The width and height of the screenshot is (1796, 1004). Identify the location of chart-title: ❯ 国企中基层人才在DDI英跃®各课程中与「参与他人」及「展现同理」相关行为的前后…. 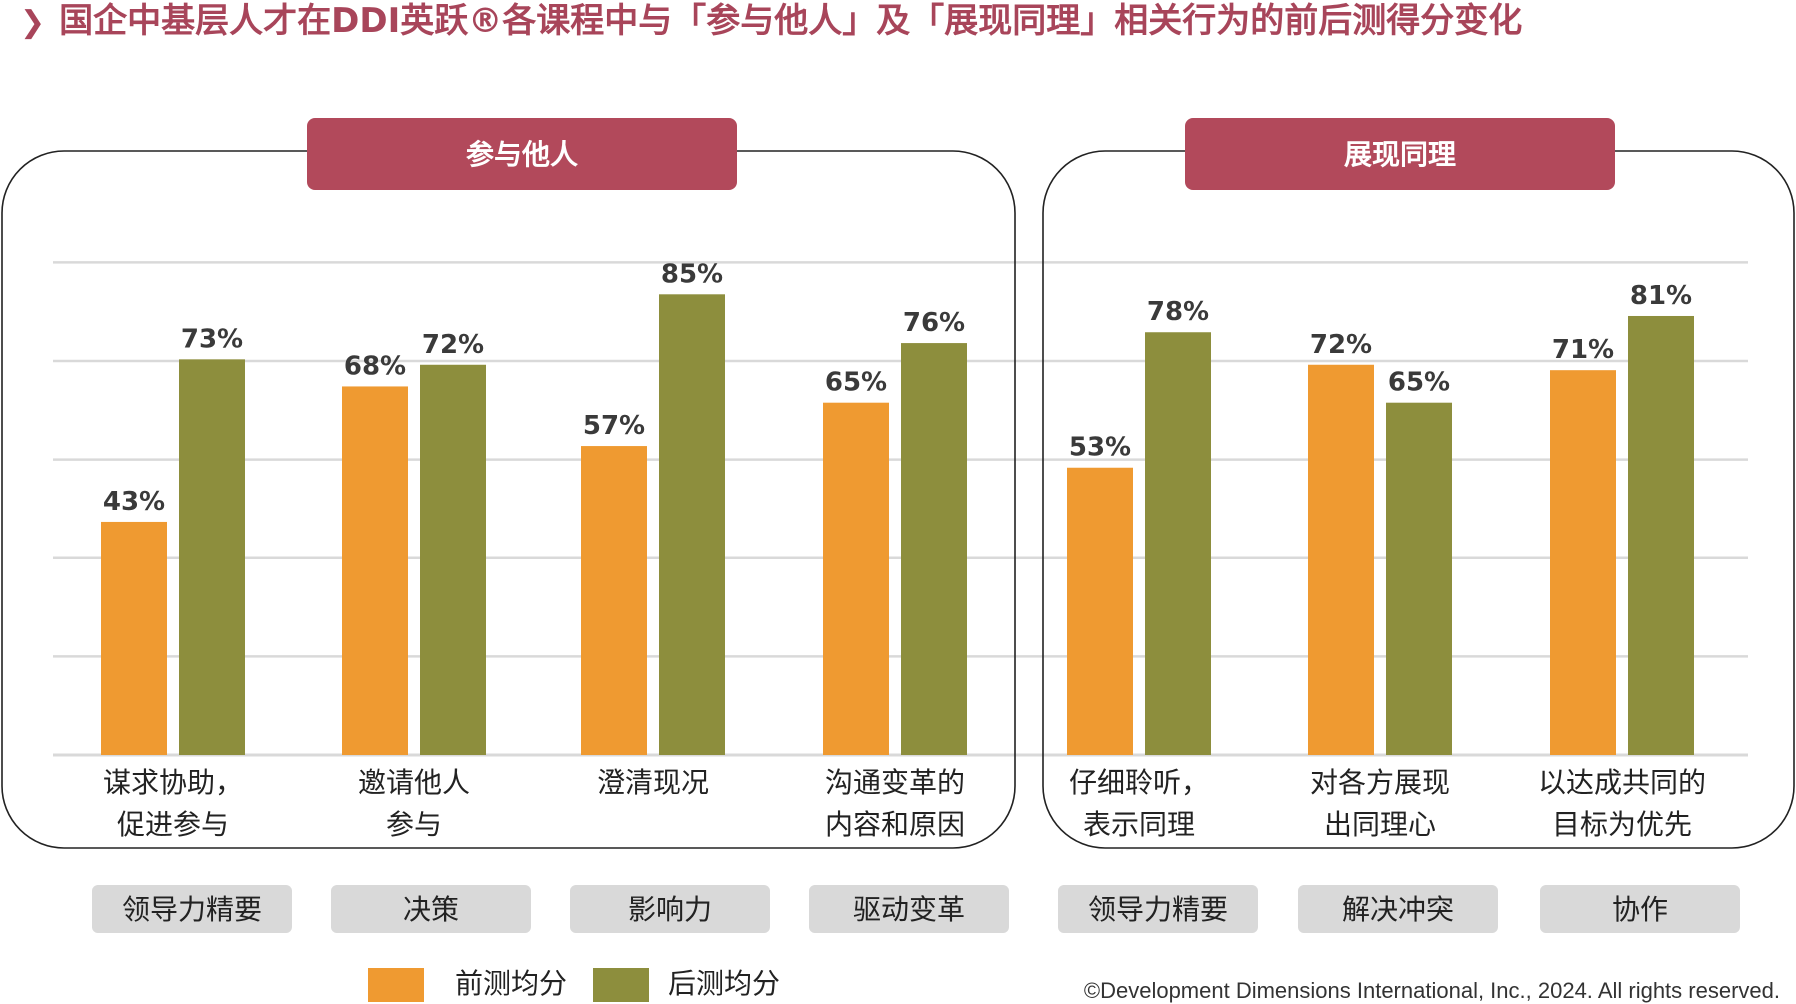
(771, 21).